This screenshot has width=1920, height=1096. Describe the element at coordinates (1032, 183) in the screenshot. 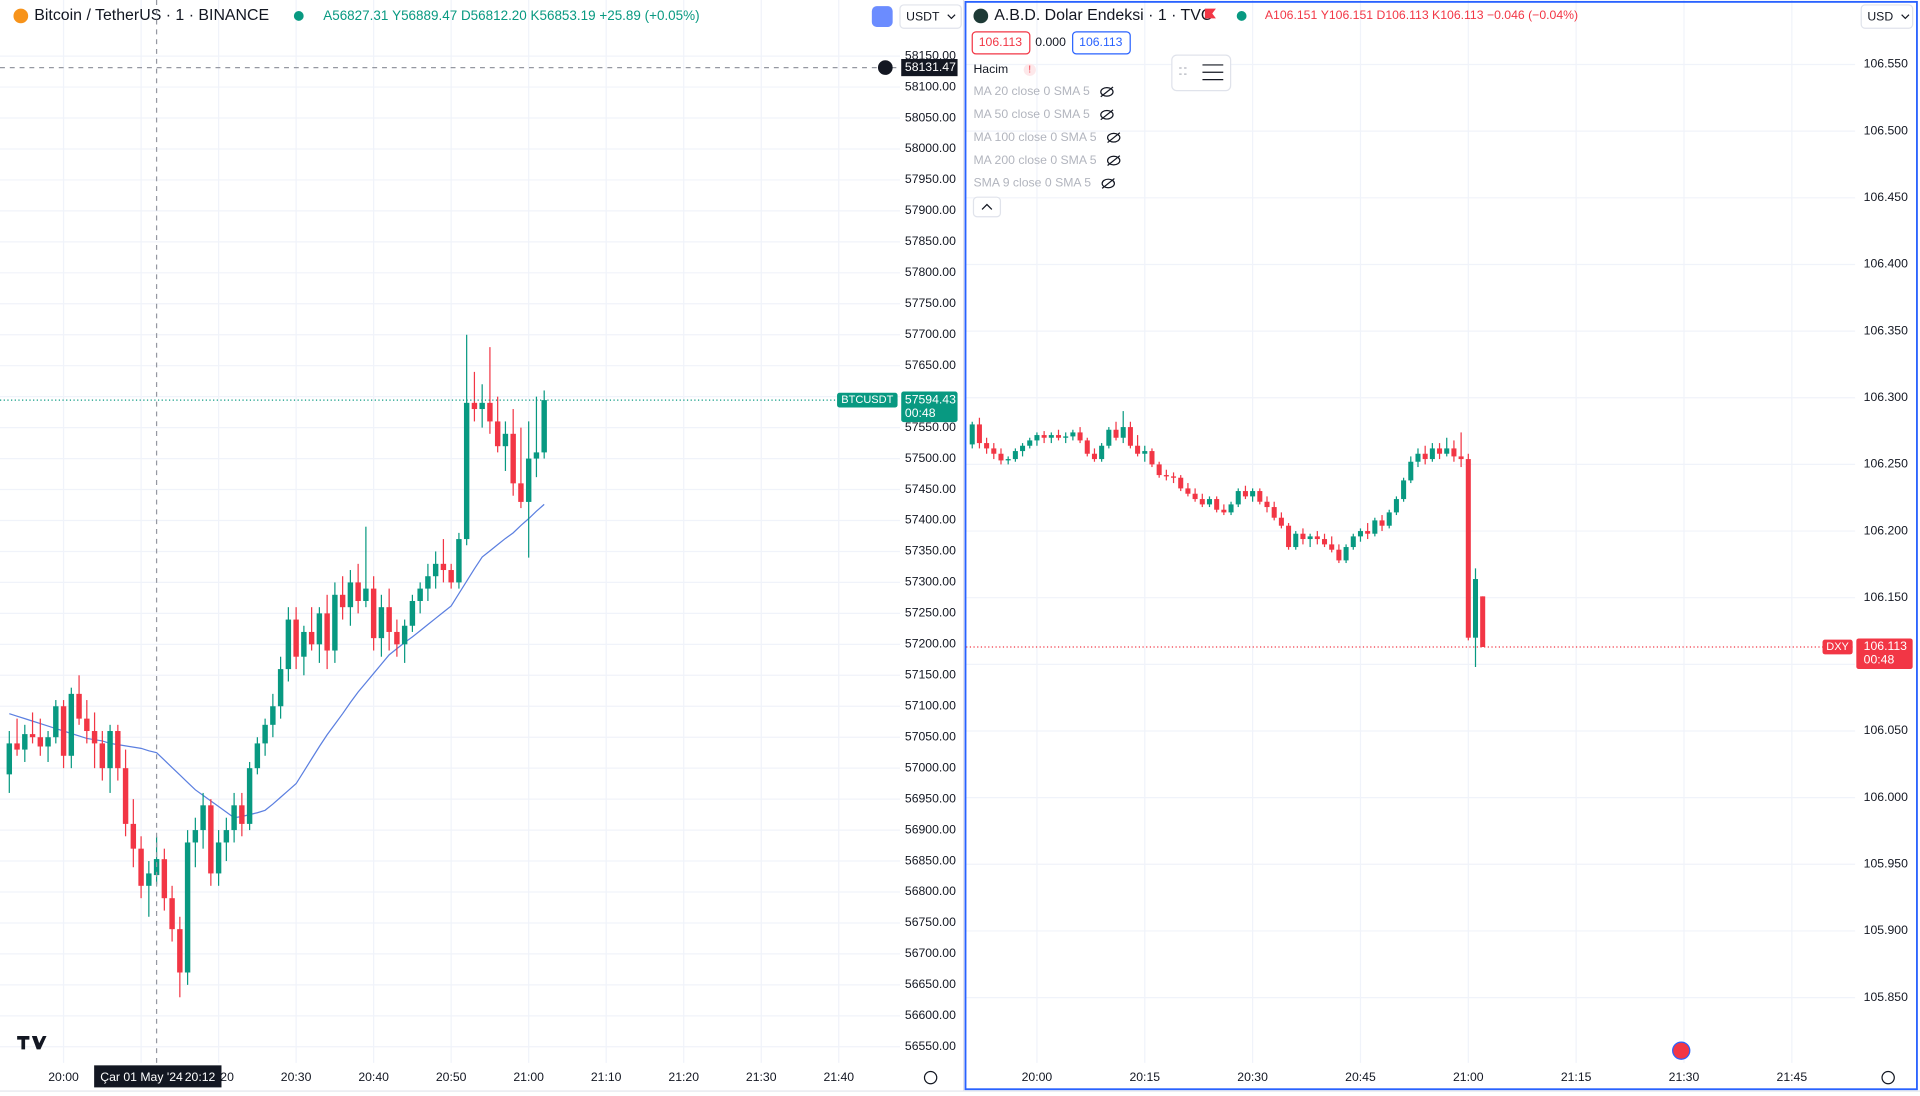

I see `indicator-label: SMA 9 close 0 SMA 5` at that location.